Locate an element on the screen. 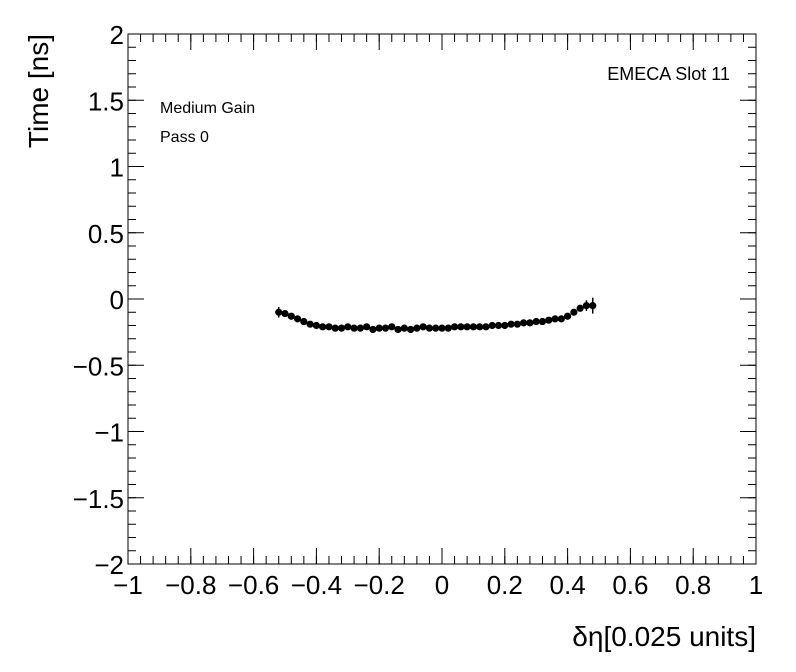 The height and width of the screenshot is (672, 796). x-tick-label: −0.6 is located at coordinates (253, 585).